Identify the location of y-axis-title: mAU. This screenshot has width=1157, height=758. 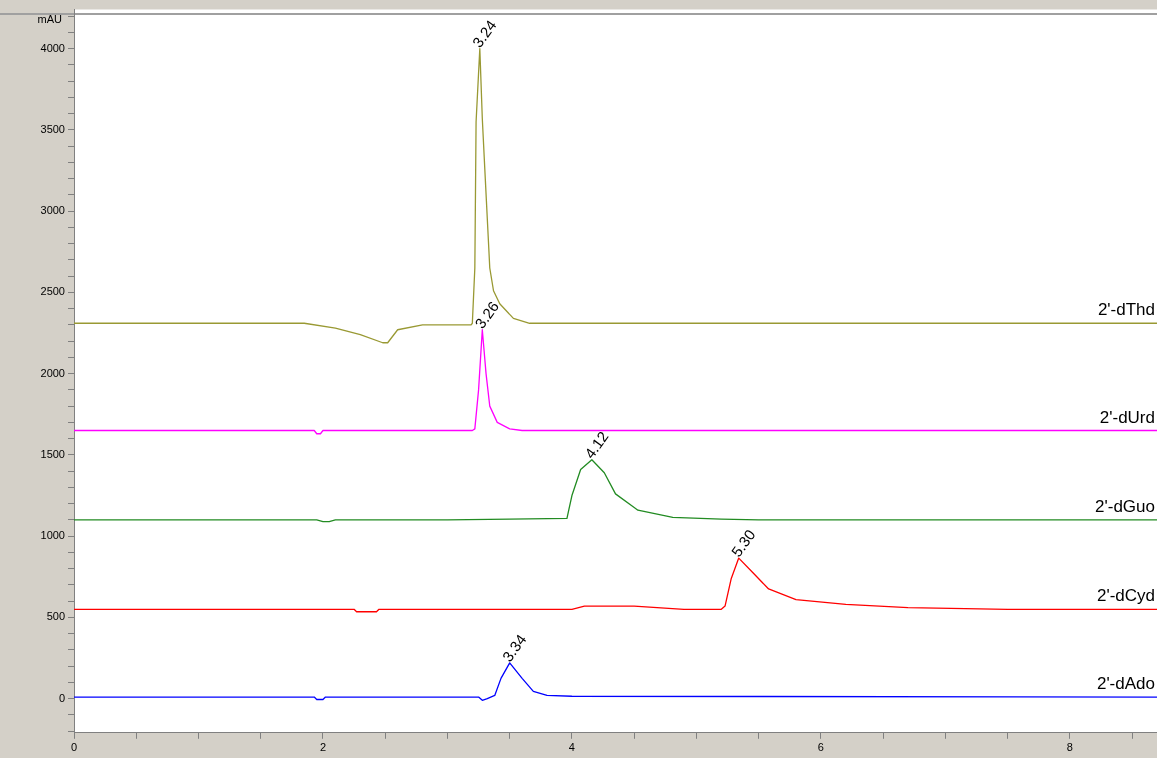
(50, 18).